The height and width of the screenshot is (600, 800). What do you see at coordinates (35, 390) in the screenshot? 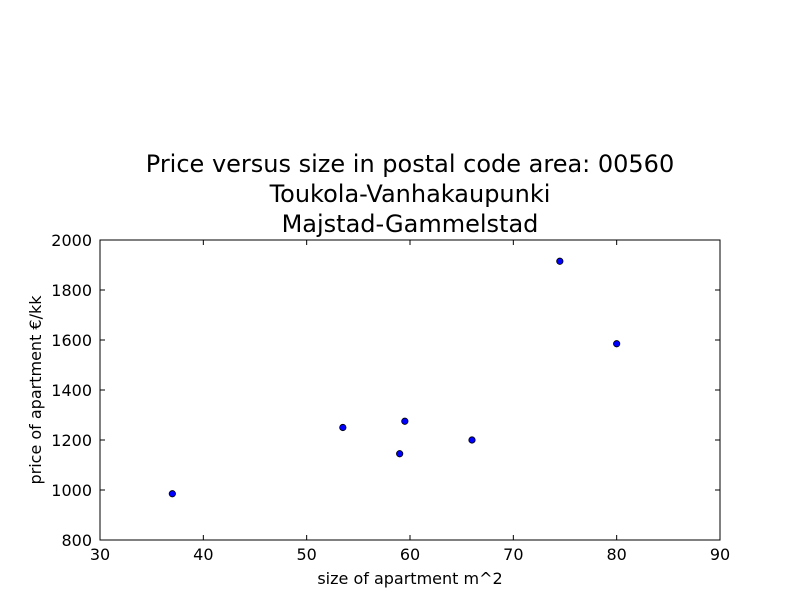
I see `y-axis-label: price of apartment €/kk` at bounding box center [35, 390].